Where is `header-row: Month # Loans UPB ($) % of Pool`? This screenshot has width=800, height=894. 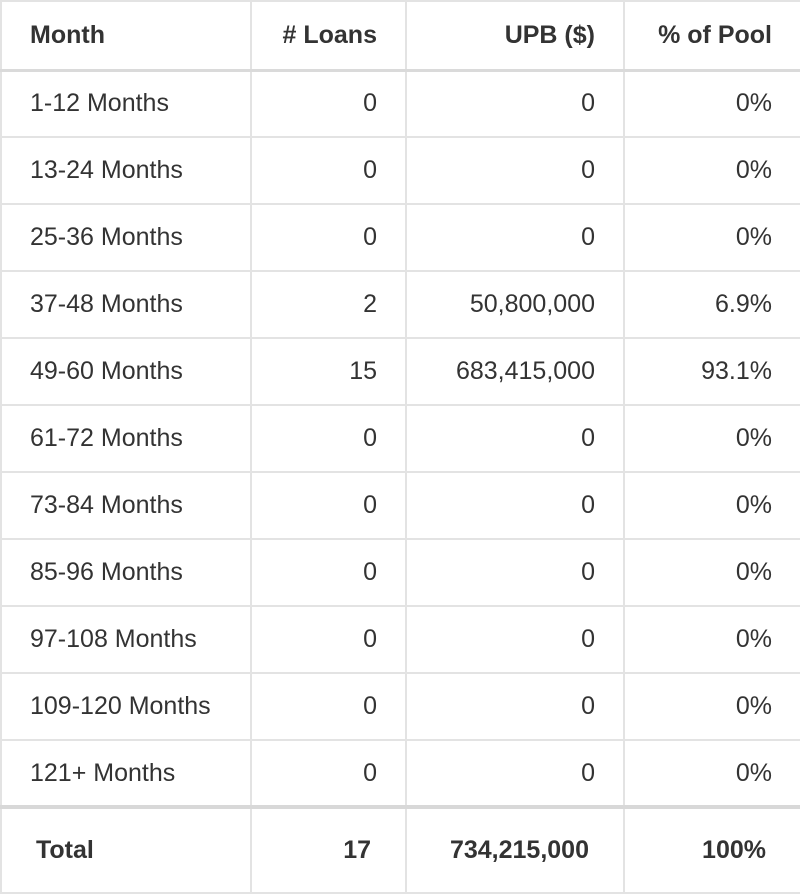 header-row: Month # Loans UPB ($) % of Pool is located at coordinates (400, 36).